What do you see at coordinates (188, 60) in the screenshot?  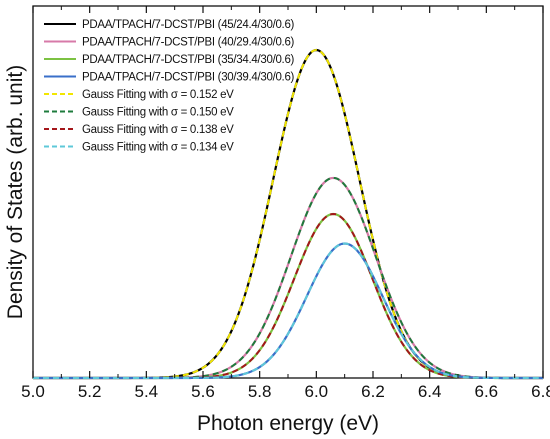 I see `legend-label-3: PDAA/TPACH/7-DCST/PBI (35/34.4/30/0.6)` at bounding box center [188, 60].